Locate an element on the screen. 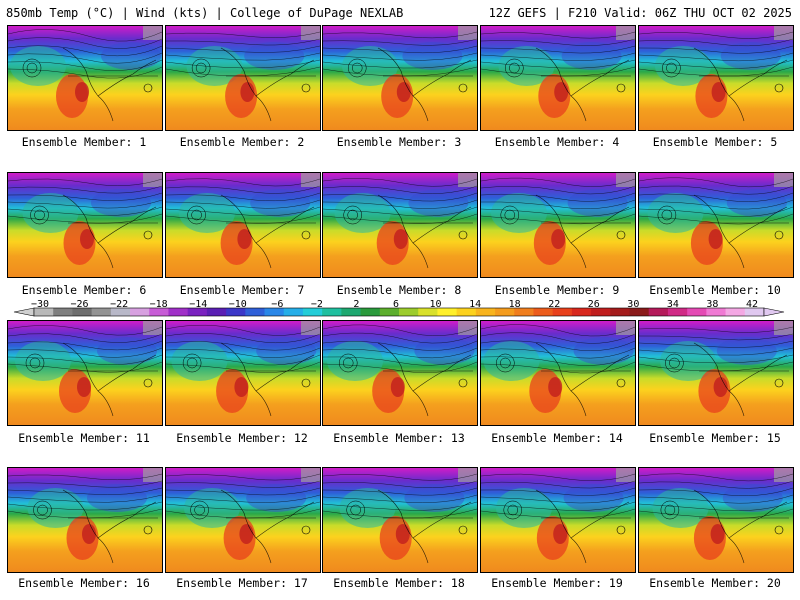 This screenshot has width=800, height=600. member-caption: Ensemble Member: 2 is located at coordinates (242, 142).